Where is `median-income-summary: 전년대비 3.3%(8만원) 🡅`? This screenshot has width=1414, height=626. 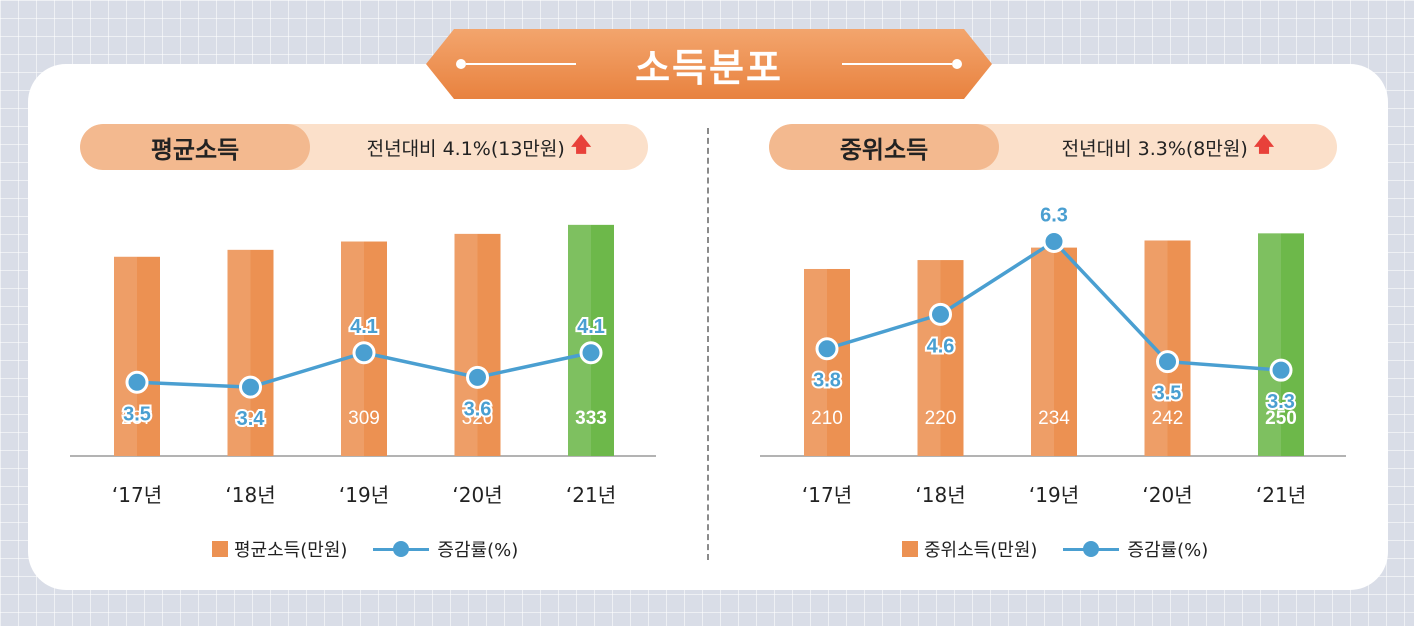 median-income-summary: 전년대비 3.3%(8만원) 🡅 is located at coordinates (1168, 147).